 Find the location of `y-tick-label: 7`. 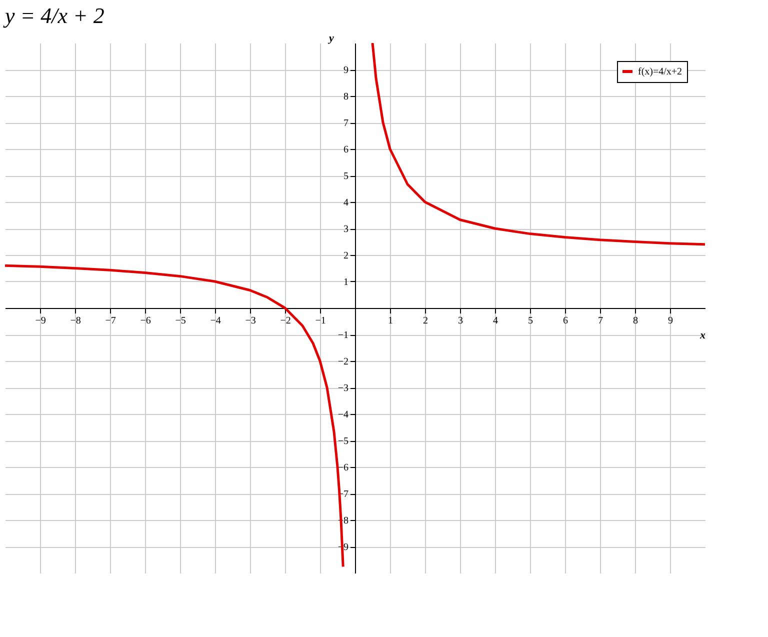

y-tick-label: 7 is located at coordinates (346, 123).